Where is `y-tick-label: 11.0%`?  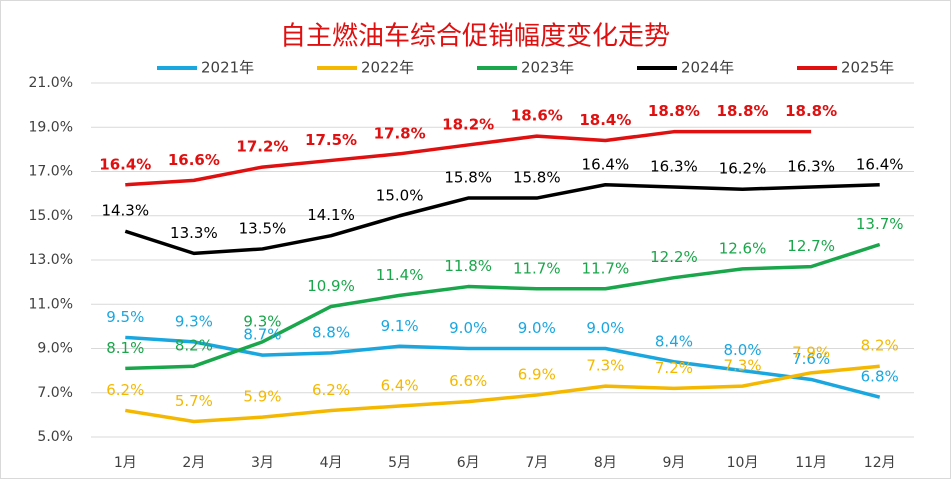
y-tick-label: 11.0% is located at coordinates (51, 304).